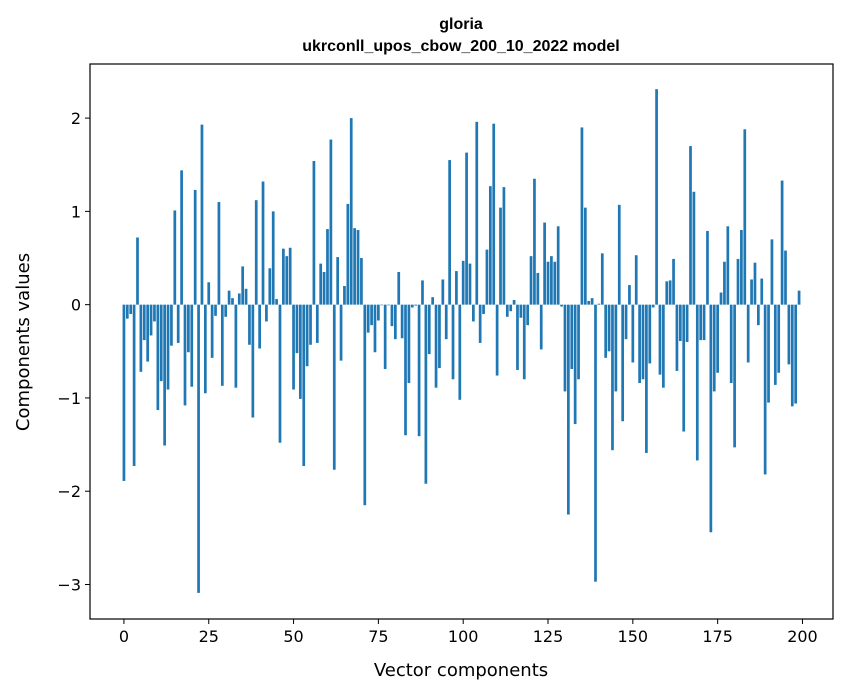  What do you see at coordinates (69, 398) in the screenshot?
I see `y-tick-label: −1` at bounding box center [69, 398].